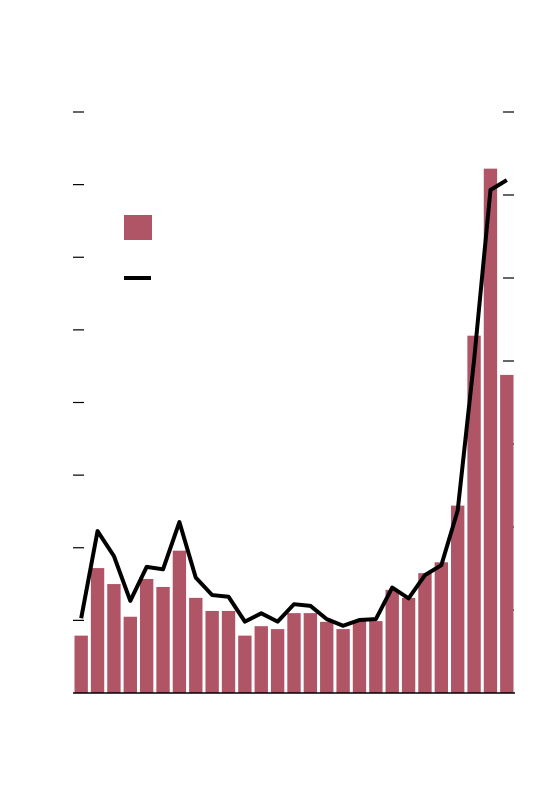 This screenshot has height=790, width=560. I want to click on legend-swatch, so click(138, 227).